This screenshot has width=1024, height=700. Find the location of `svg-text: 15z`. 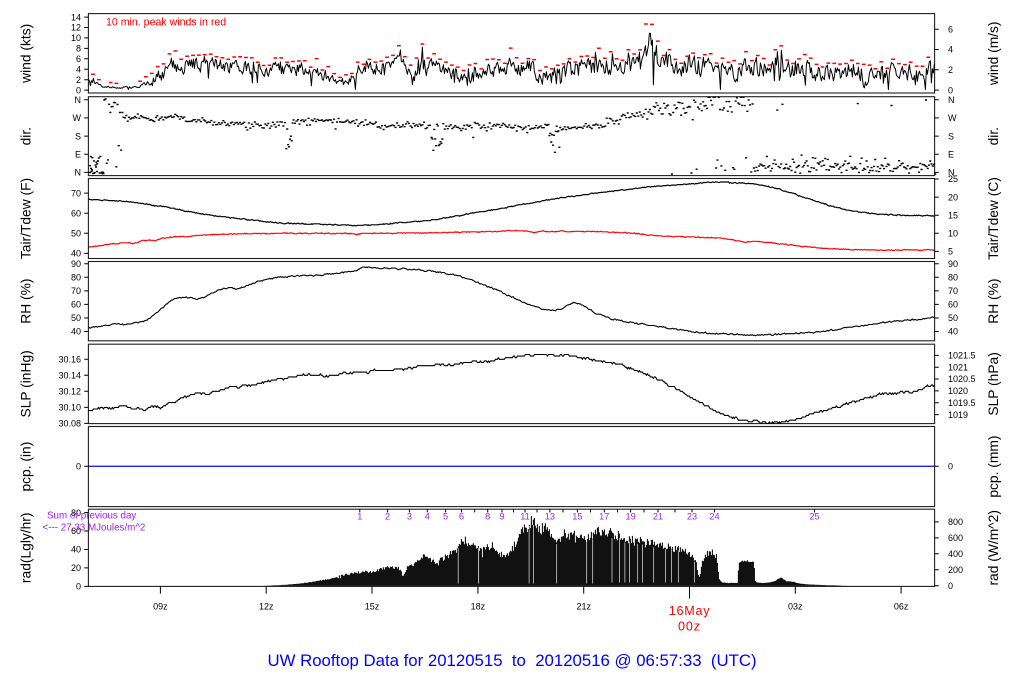

svg-text: 15z is located at coordinates (372, 607).